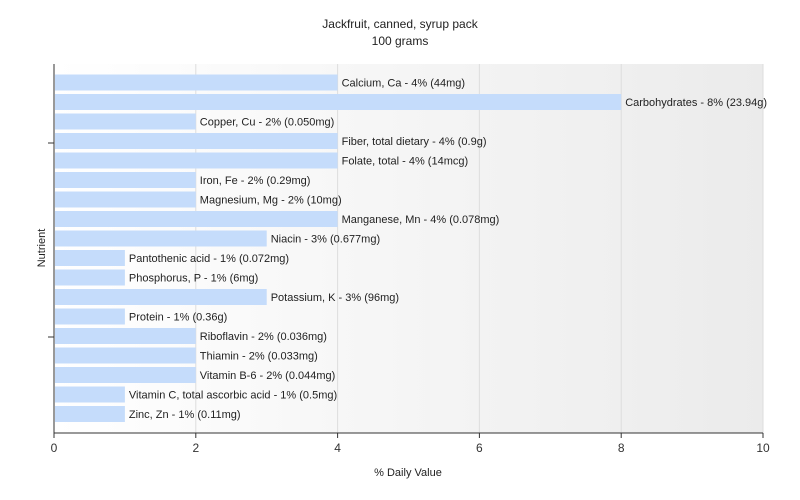 The height and width of the screenshot is (500, 800). Describe the element at coordinates (42, 248) in the screenshot. I see `y-axis-title: Nutrient` at that location.